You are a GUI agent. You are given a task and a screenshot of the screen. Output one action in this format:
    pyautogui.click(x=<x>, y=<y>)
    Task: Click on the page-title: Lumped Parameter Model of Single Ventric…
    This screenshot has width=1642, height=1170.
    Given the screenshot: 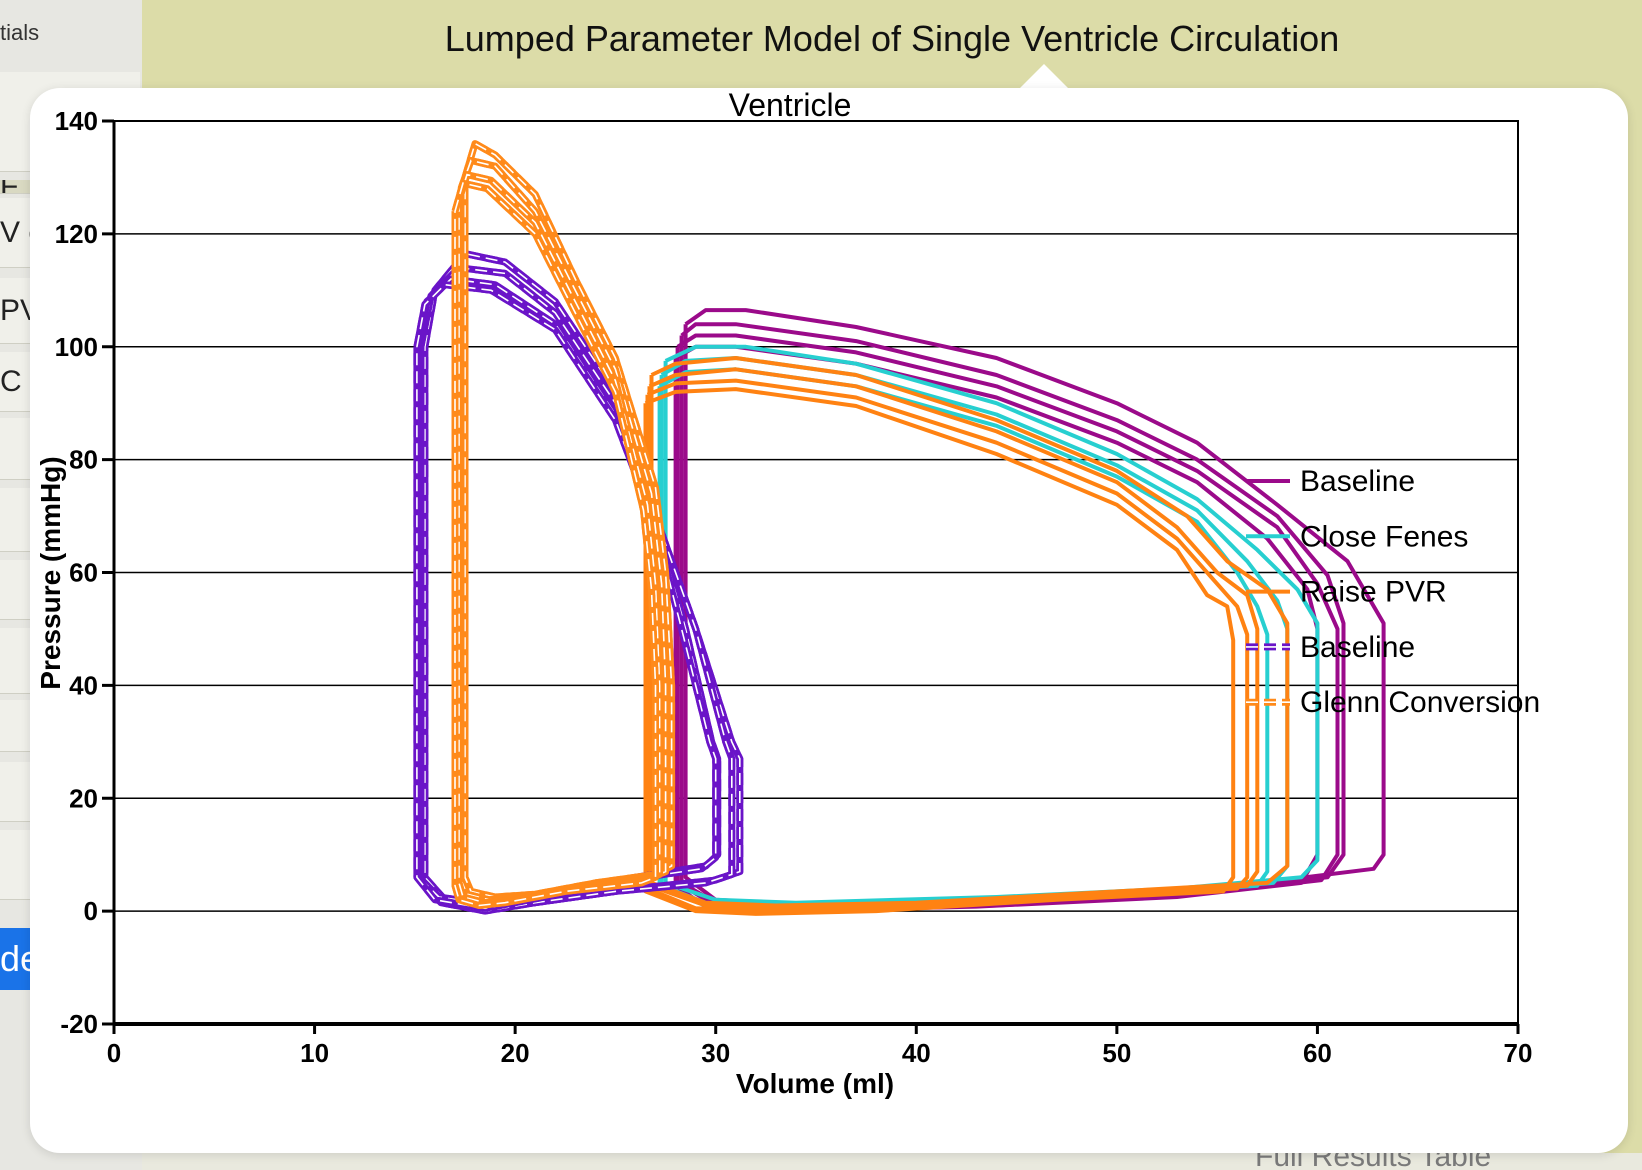 What is the action you would take?
    pyautogui.click(x=892, y=38)
    